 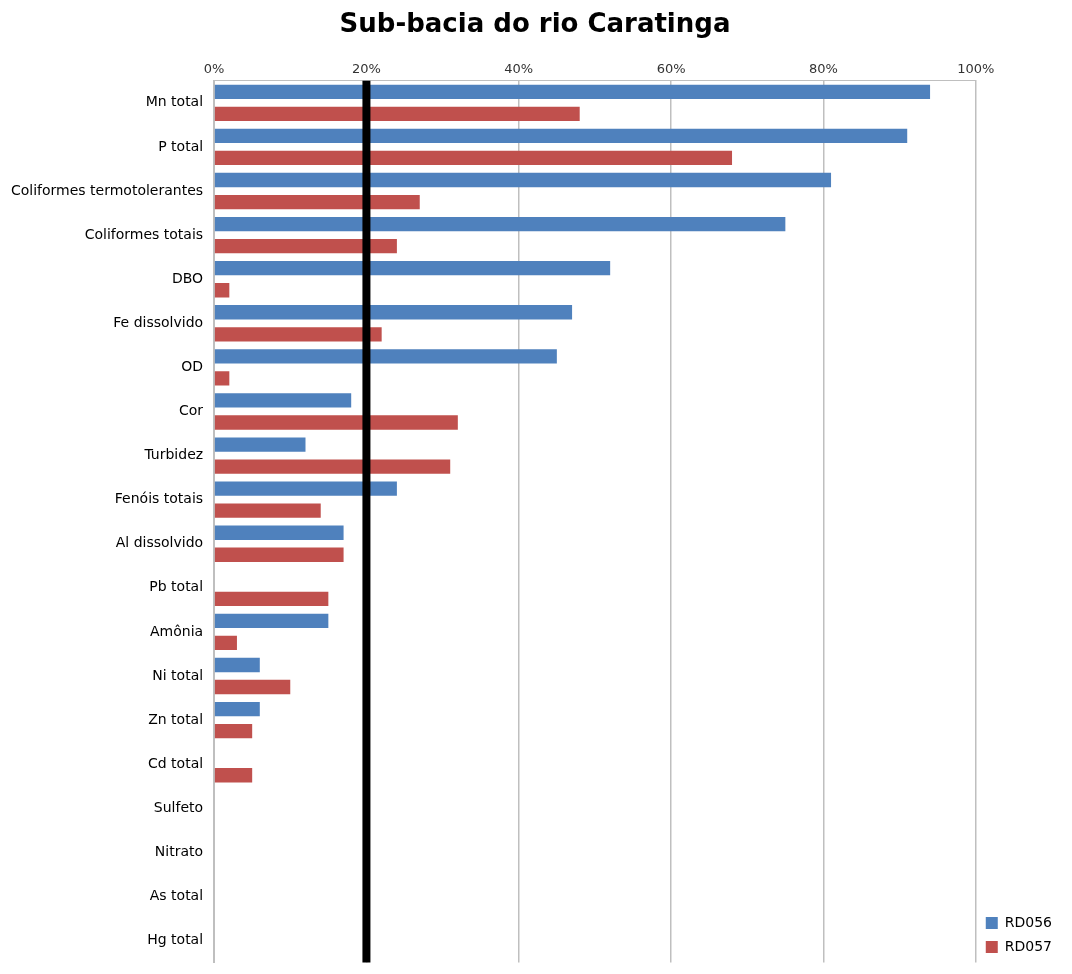 I want to click on x-tick-label: 0%, so click(x=214, y=69).